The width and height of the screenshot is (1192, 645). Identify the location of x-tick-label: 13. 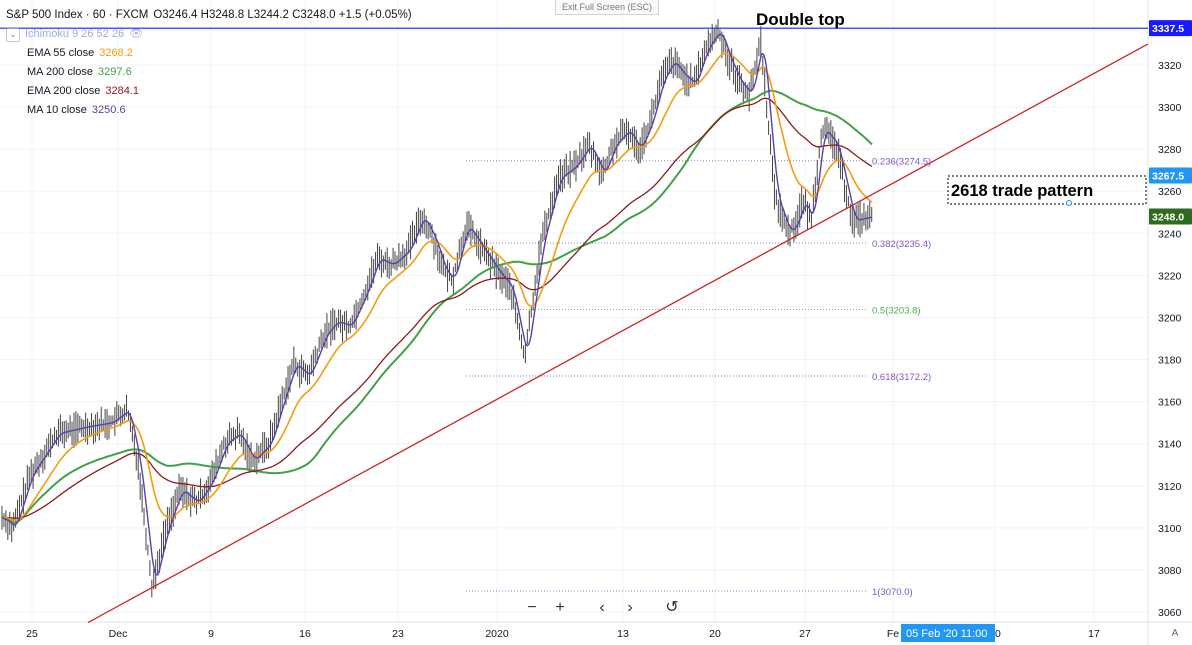
(623, 634).